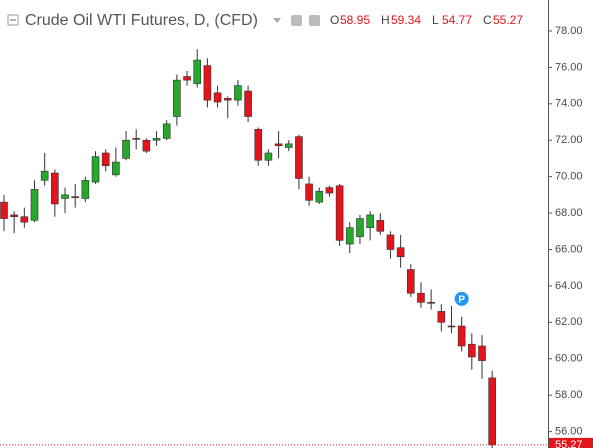 This screenshot has width=593, height=448. What do you see at coordinates (355, 20) in the screenshot?
I see `ohlc-value: 58.95` at bounding box center [355, 20].